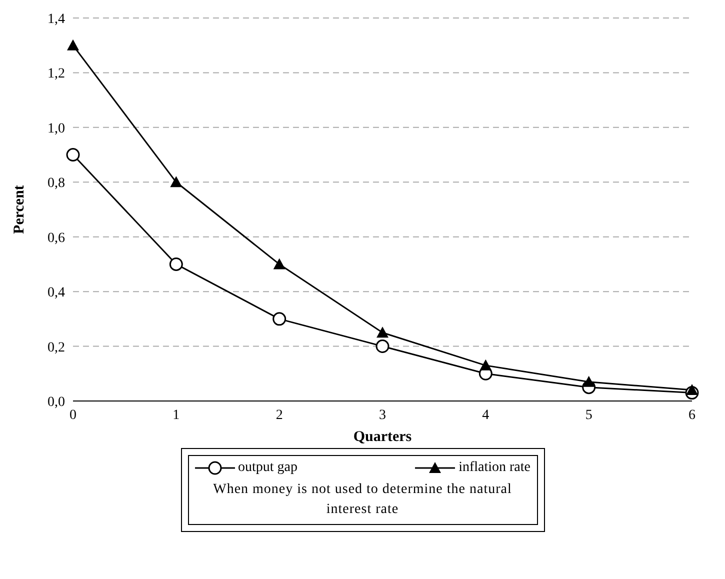 This screenshot has height=579, width=725. What do you see at coordinates (56, 293) in the screenshot?
I see `y-tick-label: 0,4` at bounding box center [56, 293].